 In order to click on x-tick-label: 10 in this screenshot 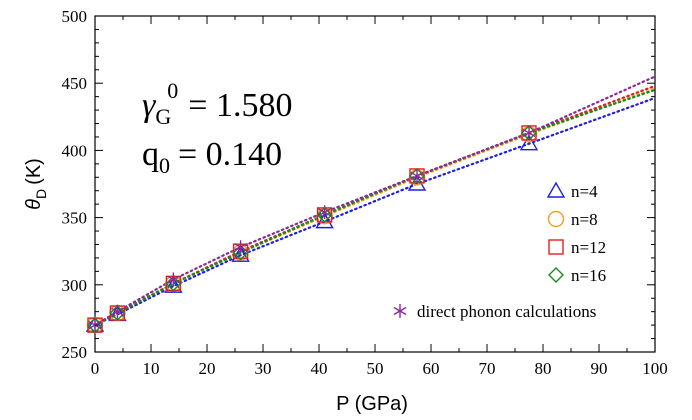, I will do `click(151, 368)`.